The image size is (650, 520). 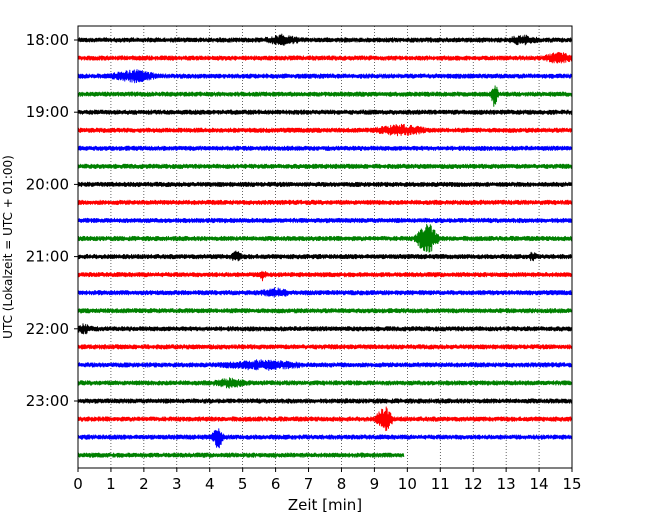 I want to click on y-axis-label: UTC (Lokalzeit = UTC + 01:00), so click(x=8, y=247).